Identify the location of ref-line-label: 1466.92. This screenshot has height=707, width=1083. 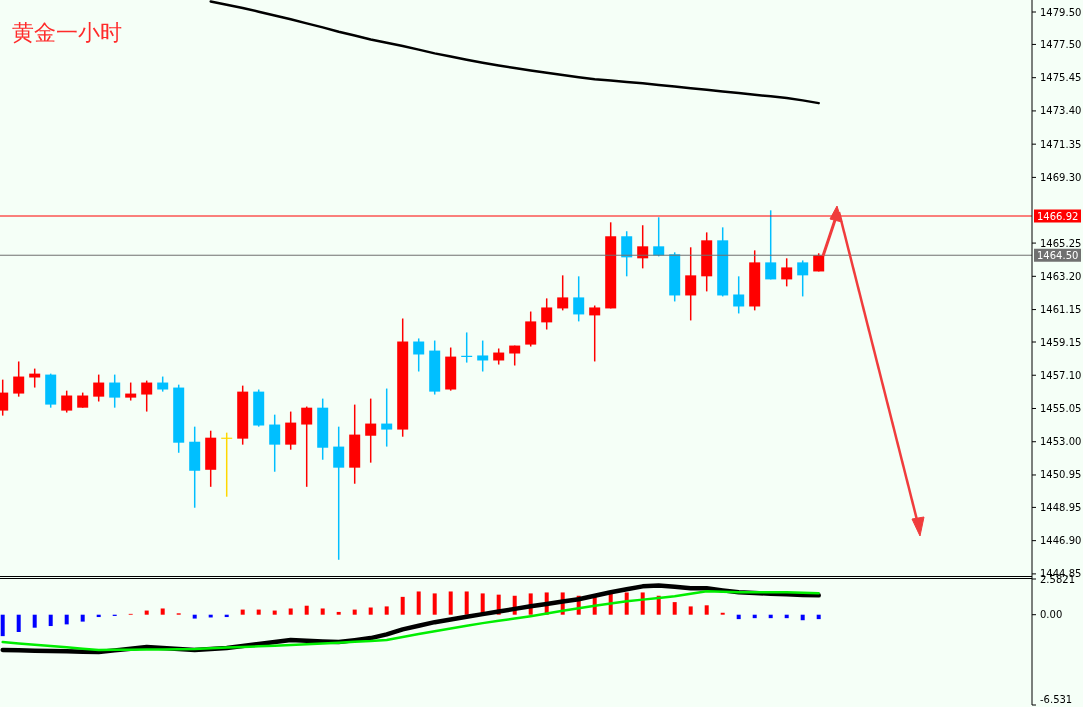
(1058, 216).